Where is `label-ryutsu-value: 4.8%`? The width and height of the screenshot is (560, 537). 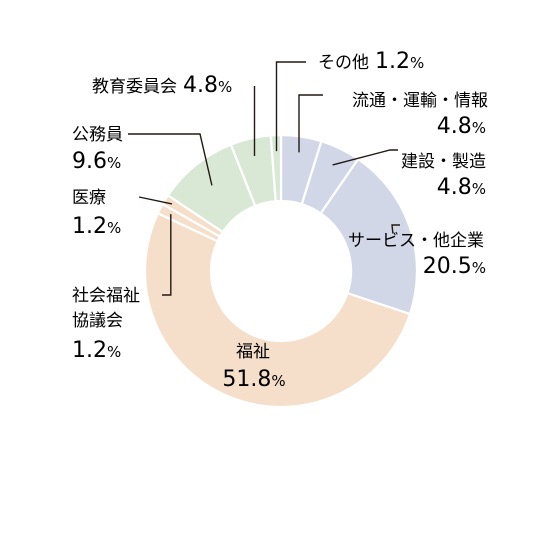
label-ryutsu-value: 4.8% is located at coordinates (461, 126).